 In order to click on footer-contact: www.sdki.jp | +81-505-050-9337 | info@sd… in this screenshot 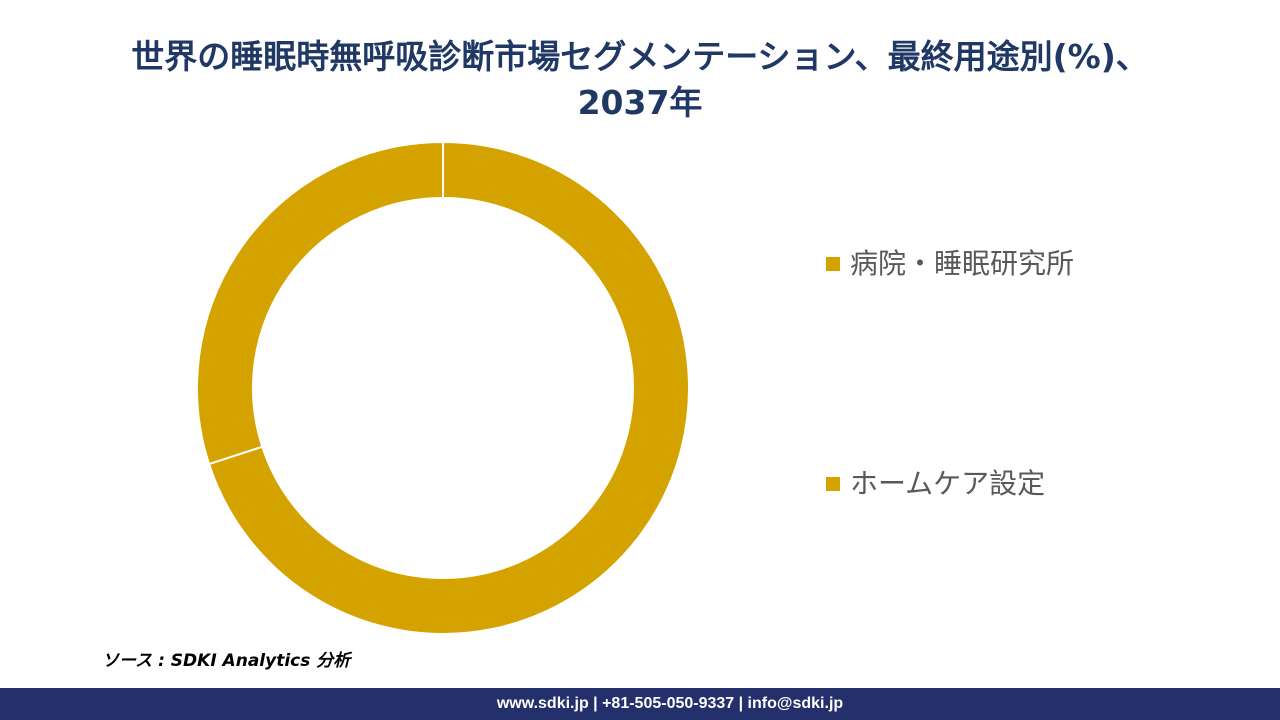, I will do `click(670, 703)`.